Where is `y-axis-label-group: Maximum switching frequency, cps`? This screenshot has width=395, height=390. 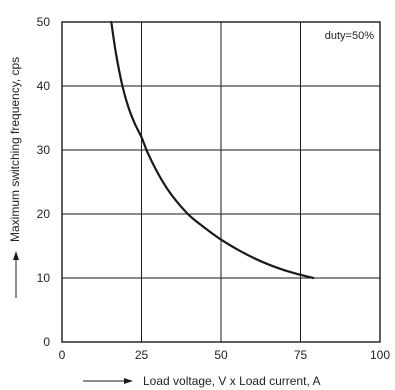 y-axis-label-group: Maximum switching frequency, cps is located at coordinates (15, 177).